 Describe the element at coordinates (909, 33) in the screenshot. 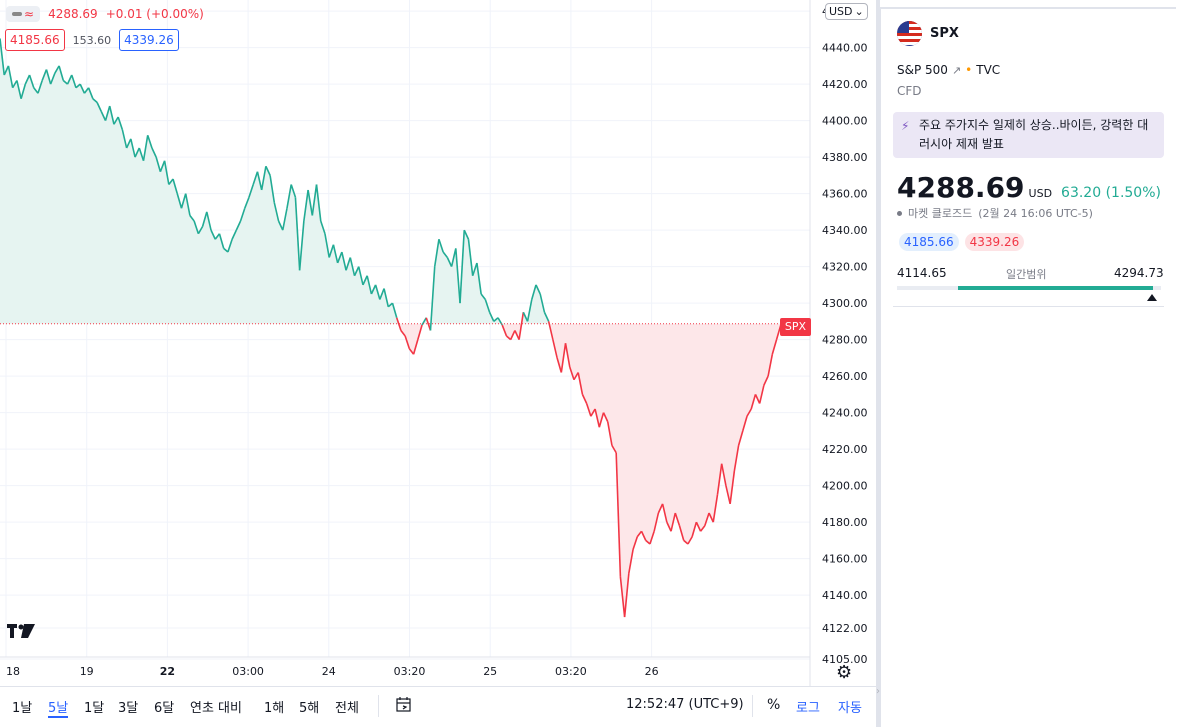

I see `us-flag-icon` at that location.